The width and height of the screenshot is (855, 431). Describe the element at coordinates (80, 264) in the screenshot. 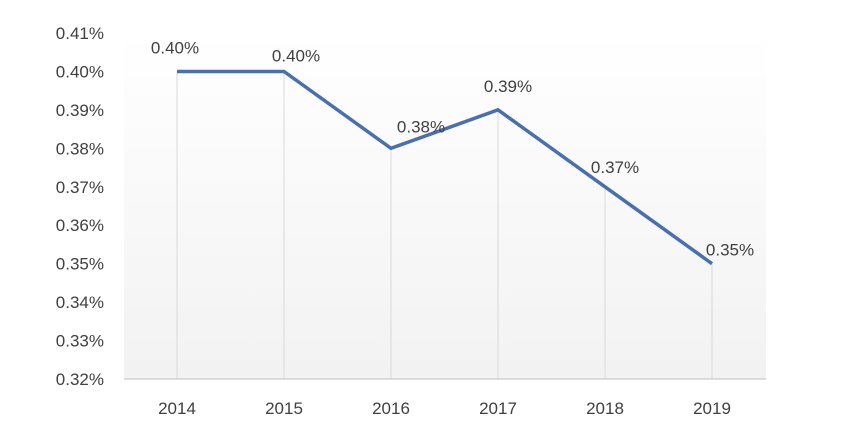

I see `y-tick-label: 0.35%` at that location.